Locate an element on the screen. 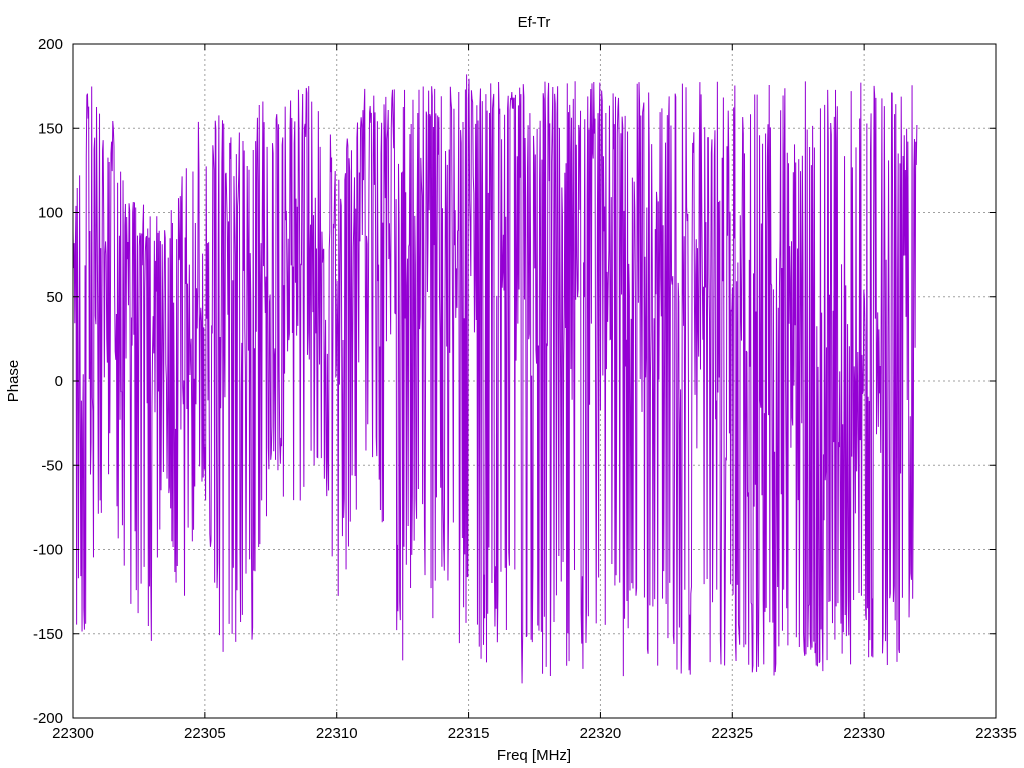 This screenshot has width=1024, height=768. x-tick-label: 22320 is located at coordinates (601, 733).